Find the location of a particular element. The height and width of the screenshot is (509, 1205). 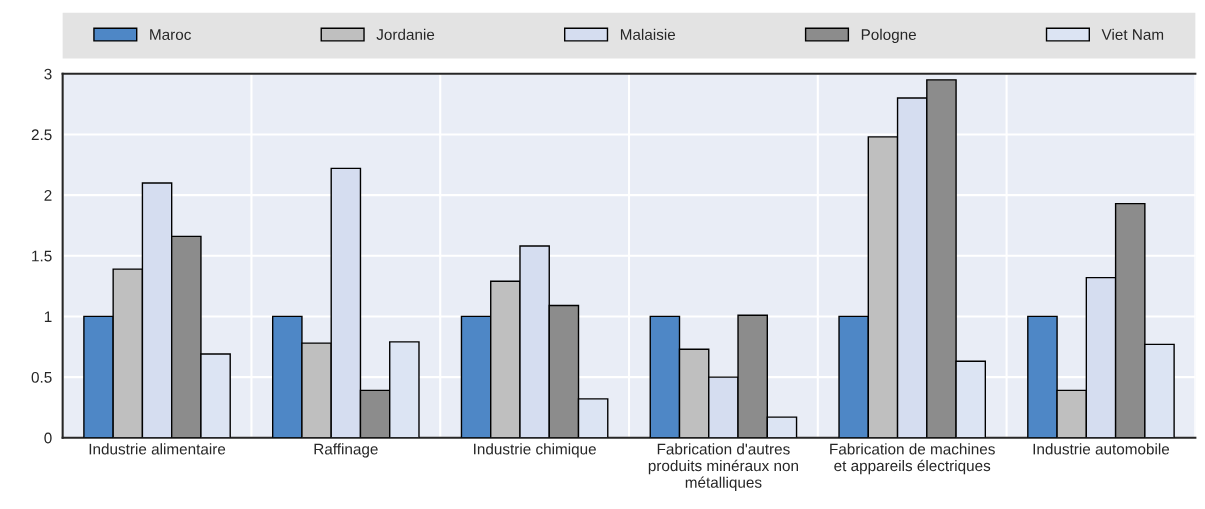

x-tick-label: Industrie chimique is located at coordinates (535, 450).